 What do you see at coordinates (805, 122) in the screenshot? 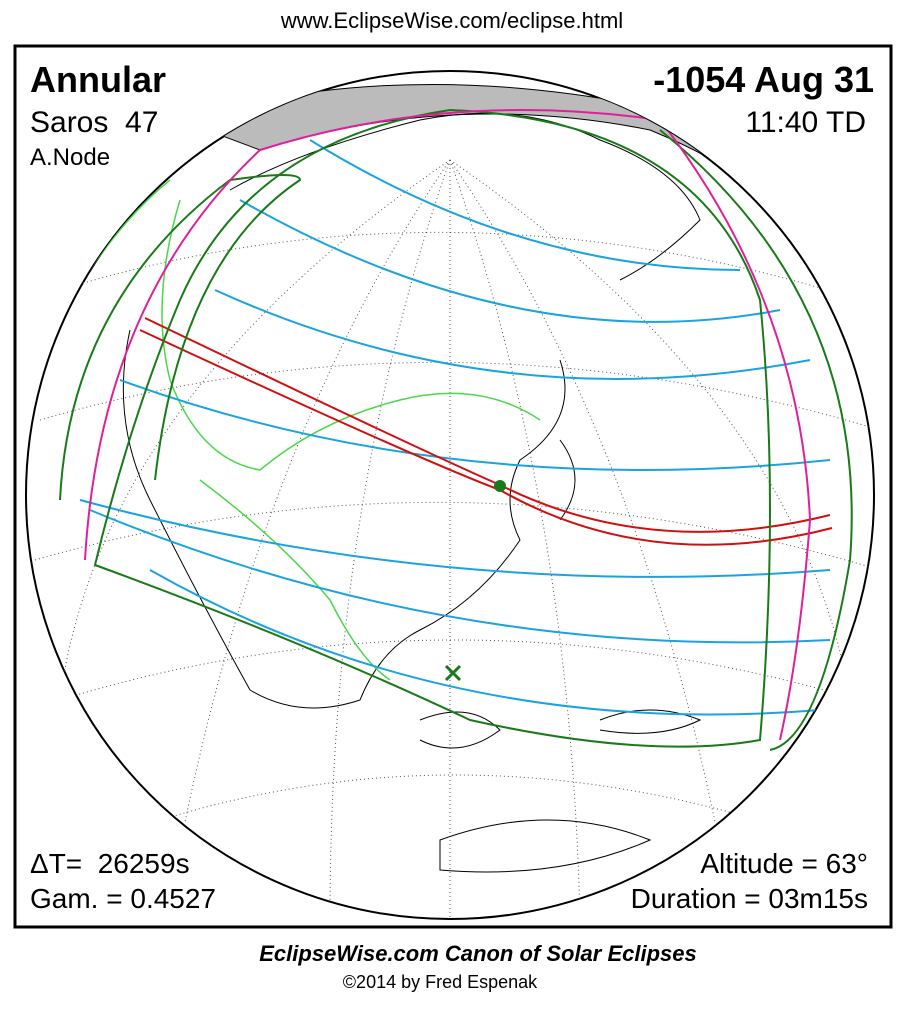
I see `time: 11:40 TD` at bounding box center [805, 122].